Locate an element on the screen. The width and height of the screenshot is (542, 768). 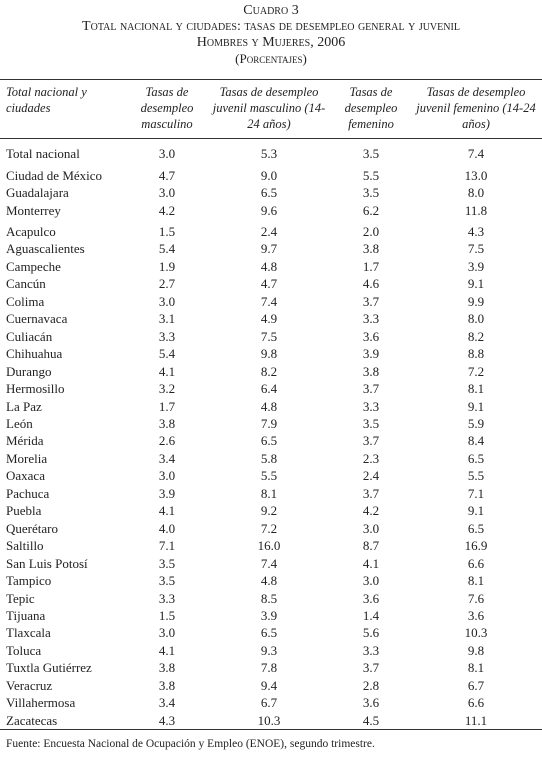
table-row: Chihuahua 5.4 9.8 3.9 8.8 is located at coordinates (271, 353).